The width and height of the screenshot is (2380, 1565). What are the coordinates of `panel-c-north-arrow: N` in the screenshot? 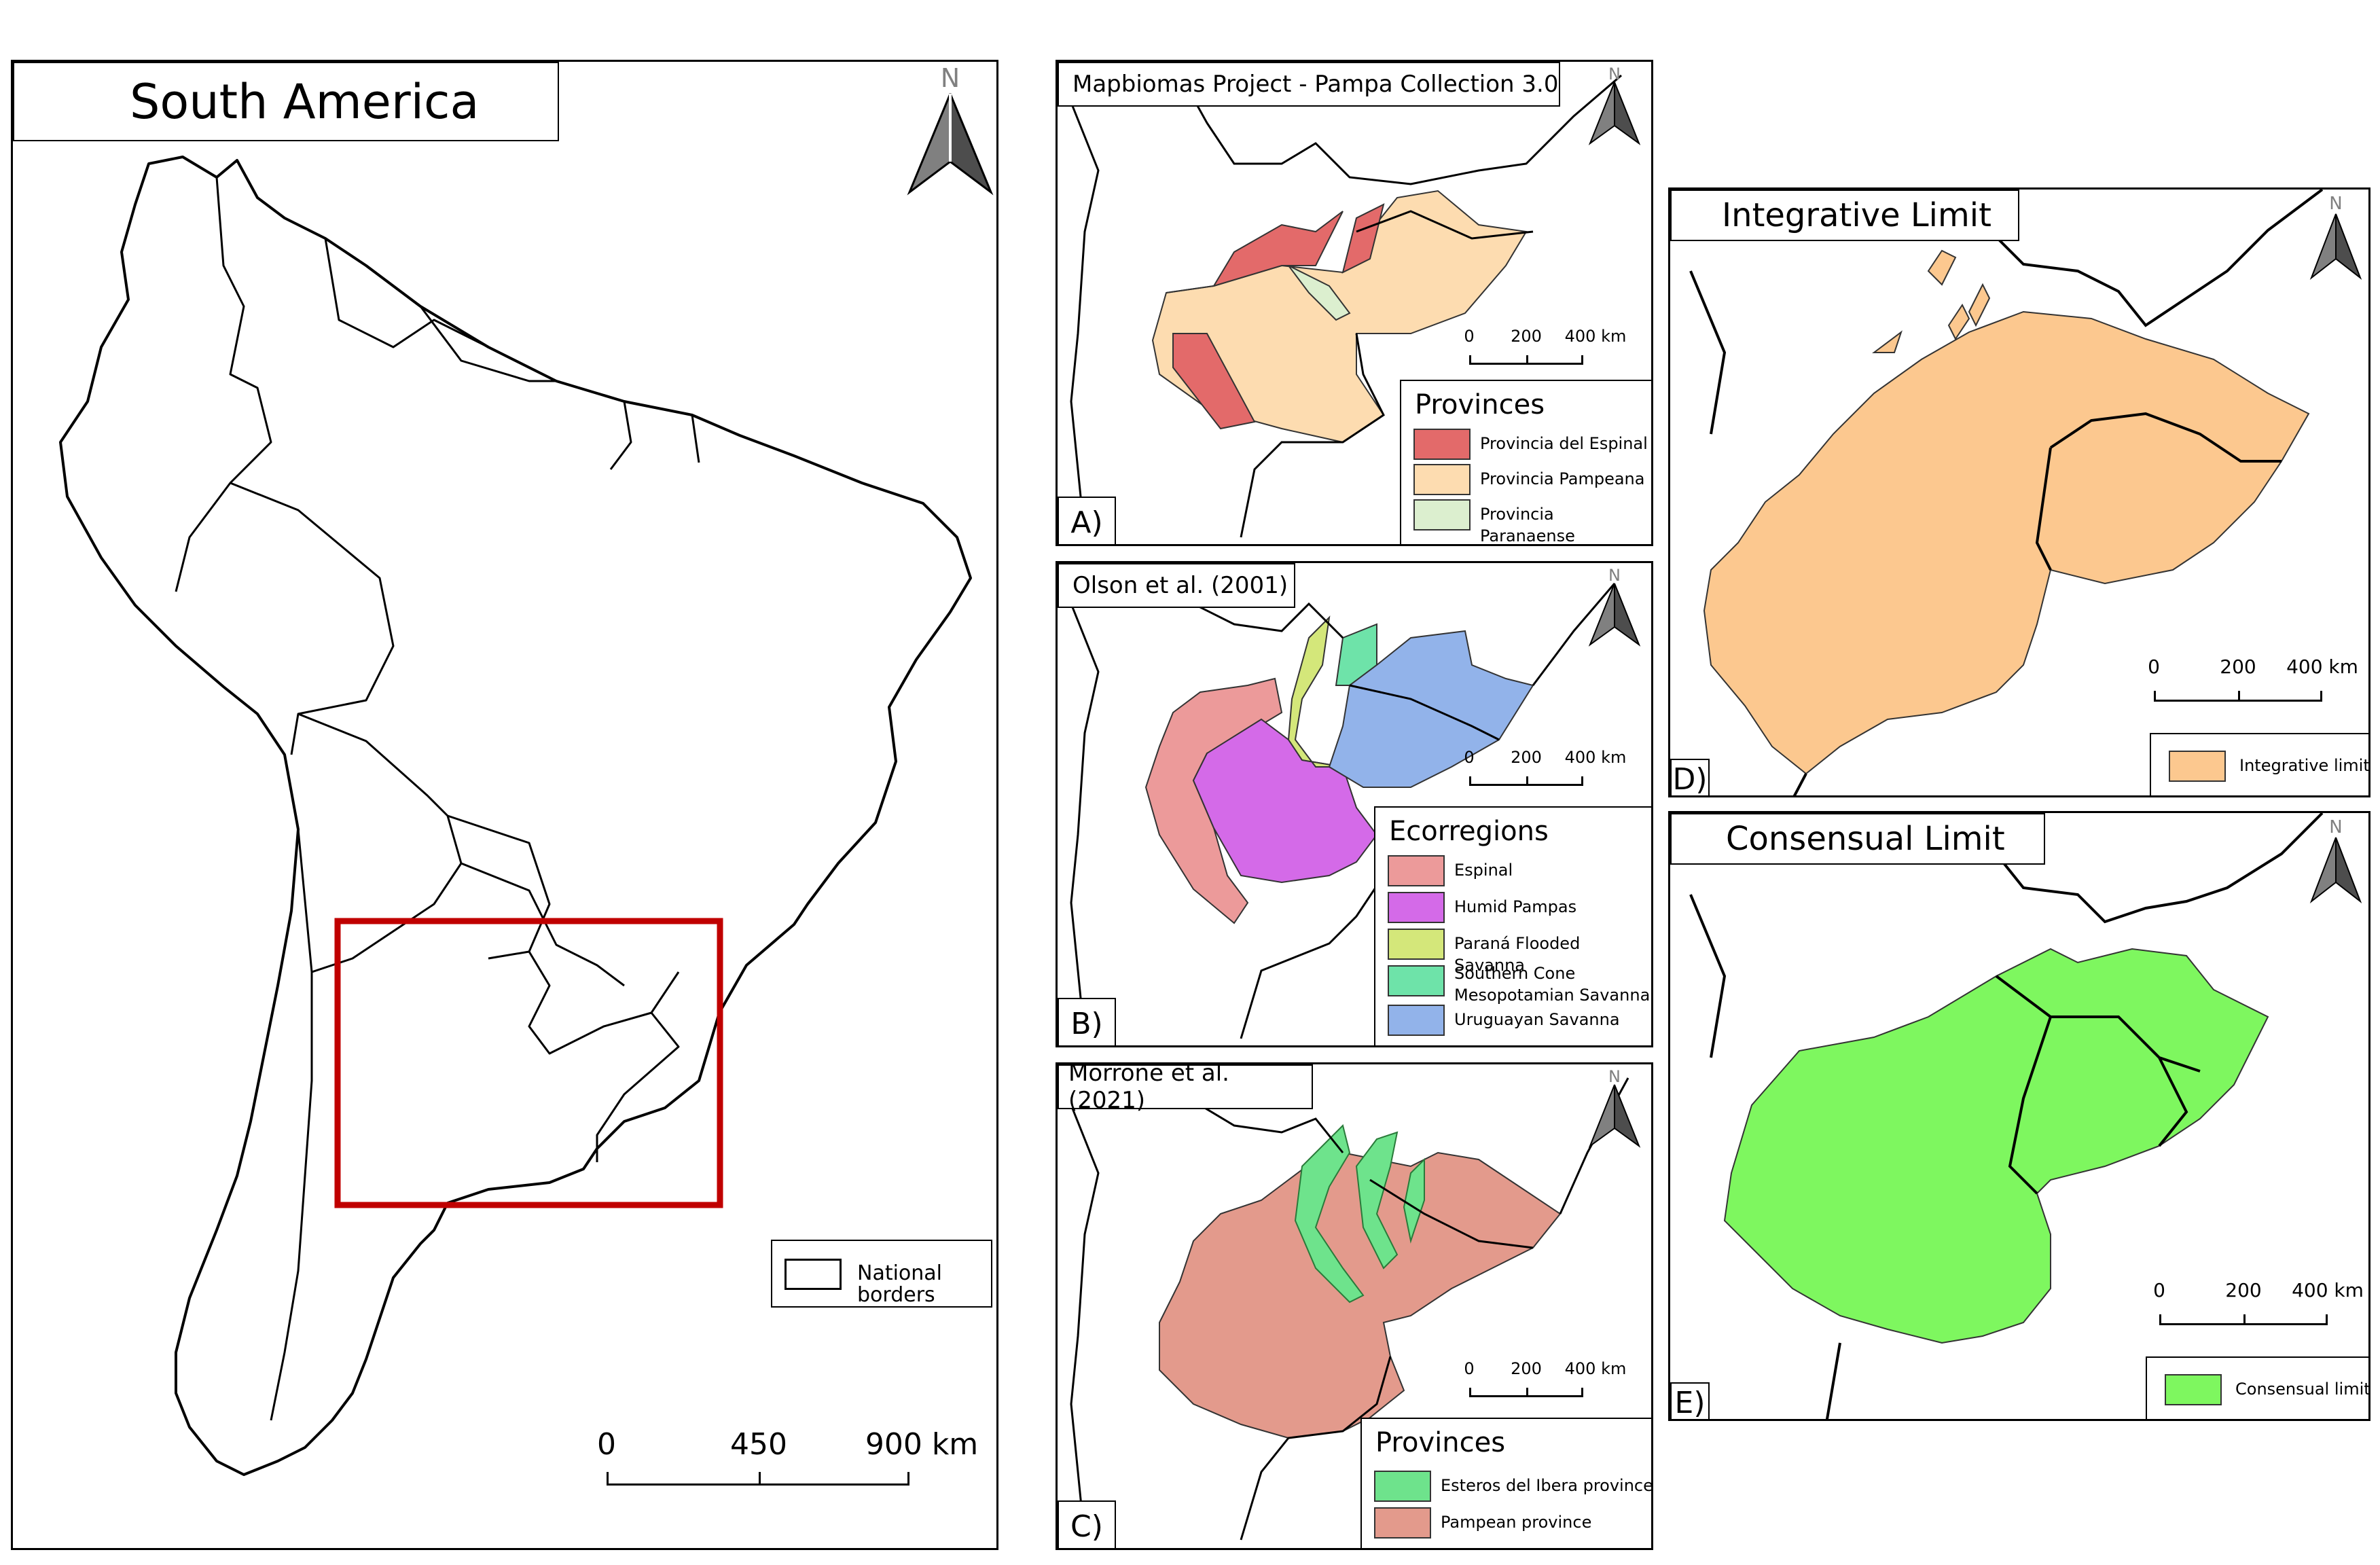 It's located at (1615, 1108).